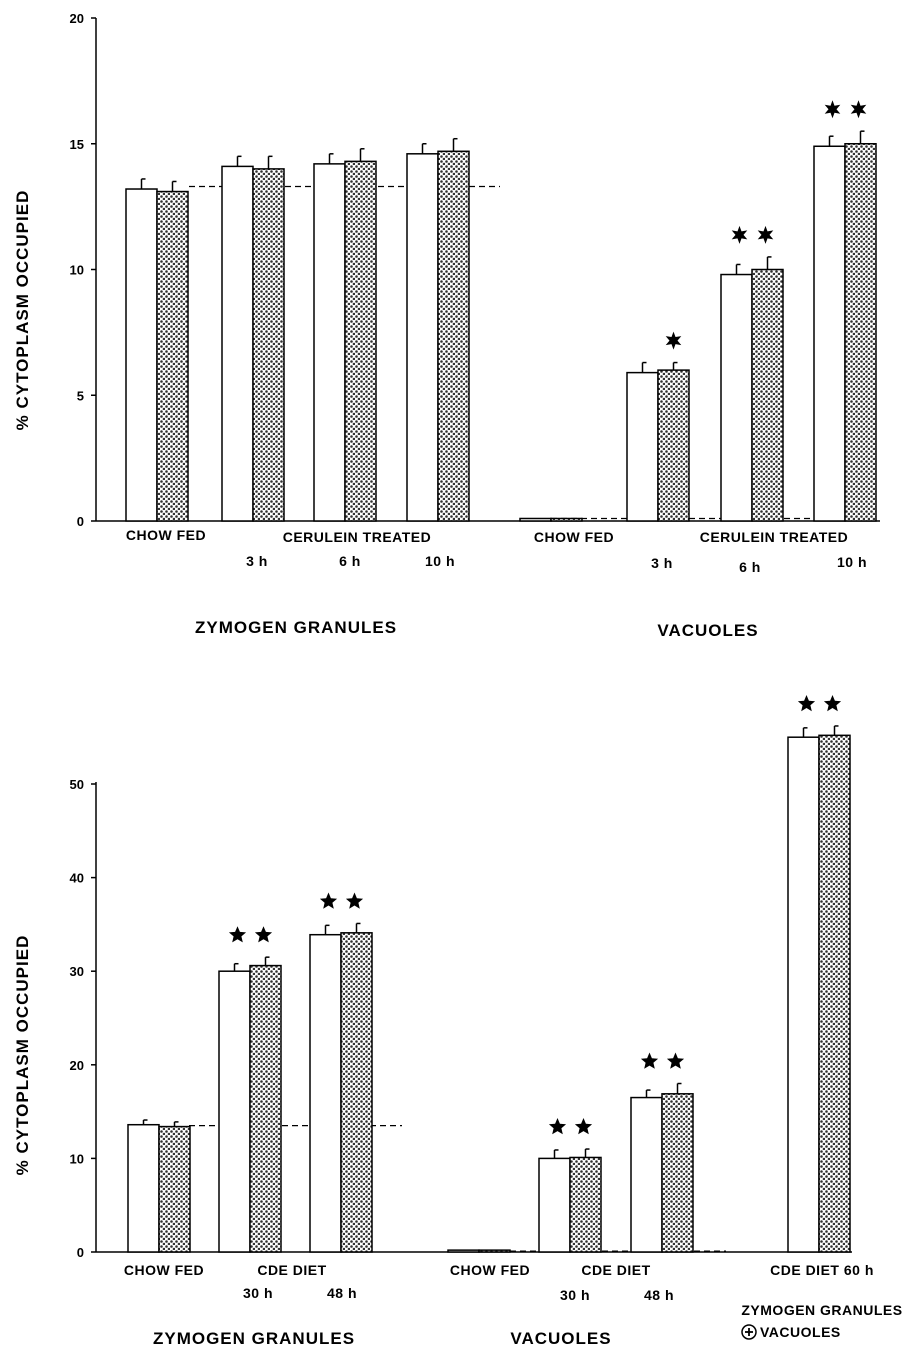  Describe the element at coordinates (22, 310) in the screenshot. I see `chart-top-ylabel: % CYTOPLASM OCCUPIED` at that location.